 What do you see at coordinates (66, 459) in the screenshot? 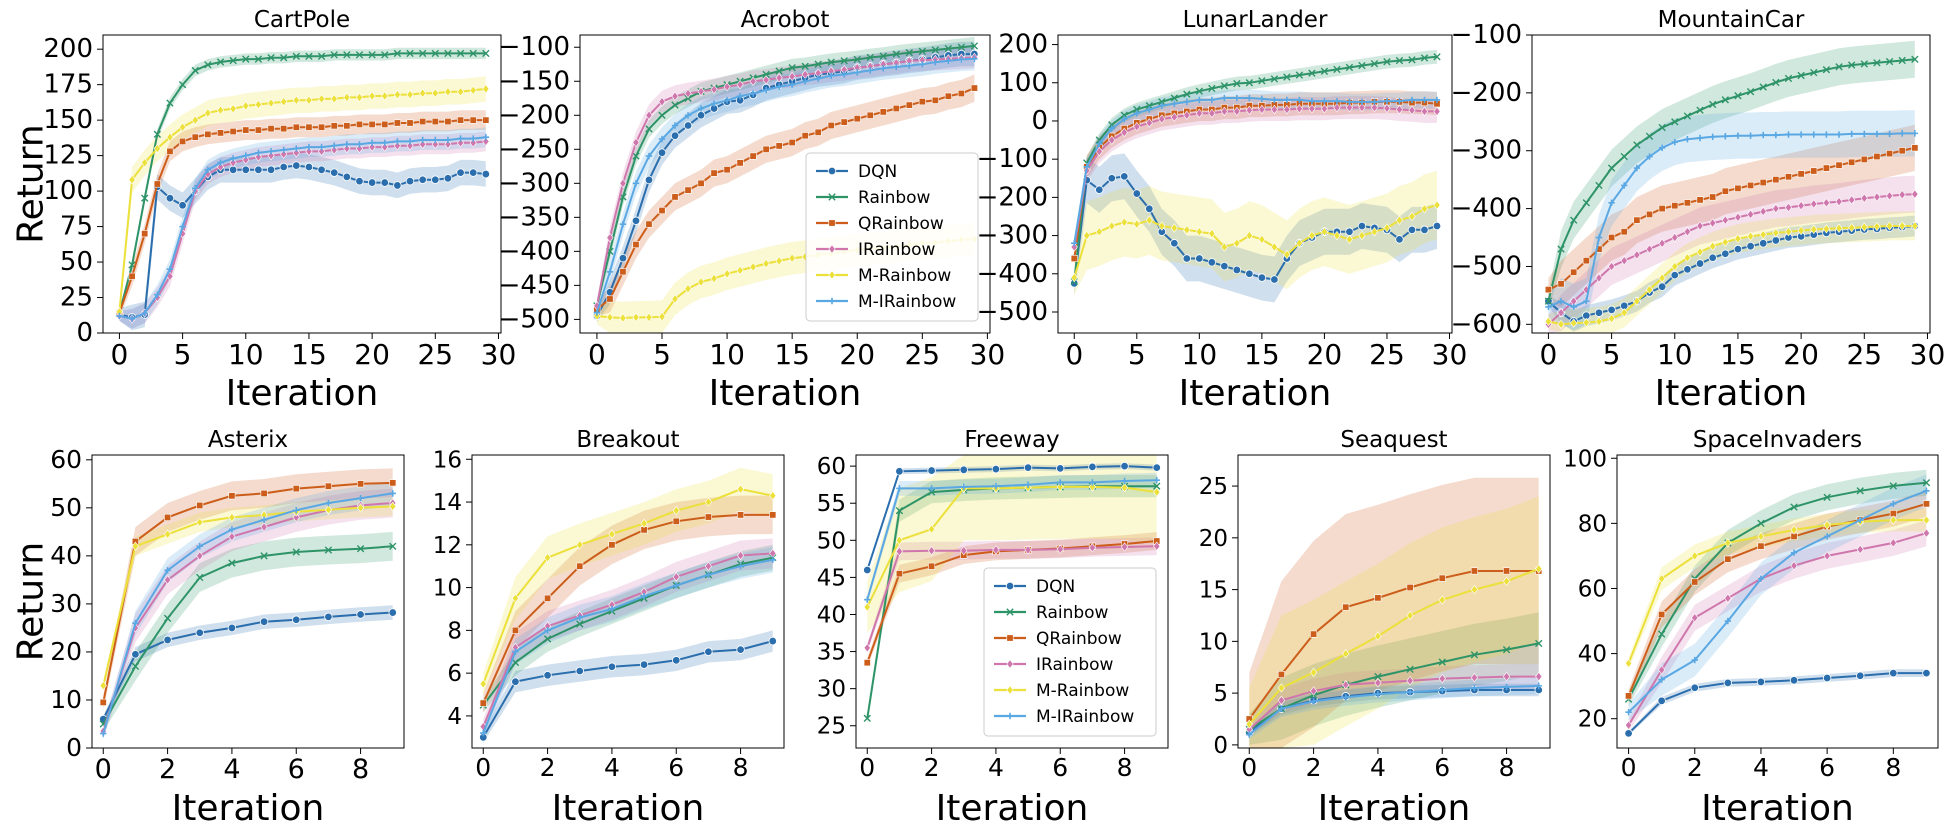
I see `y-tick-label: 60` at bounding box center [66, 459].